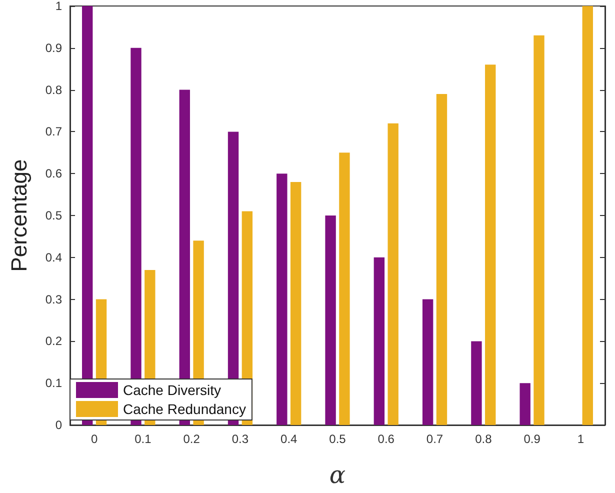  What do you see at coordinates (58, 425) in the screenshot?
I see `y-tick-label: 0` at bounding box center [58, 425].